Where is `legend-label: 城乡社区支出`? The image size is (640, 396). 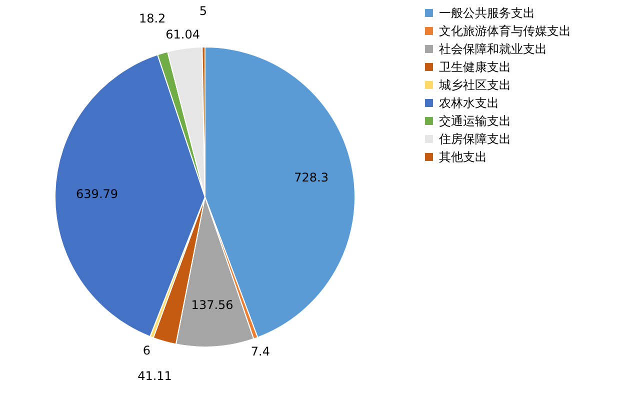 legend-label: 城乡社区支出 is located at coordinates (474, 85).